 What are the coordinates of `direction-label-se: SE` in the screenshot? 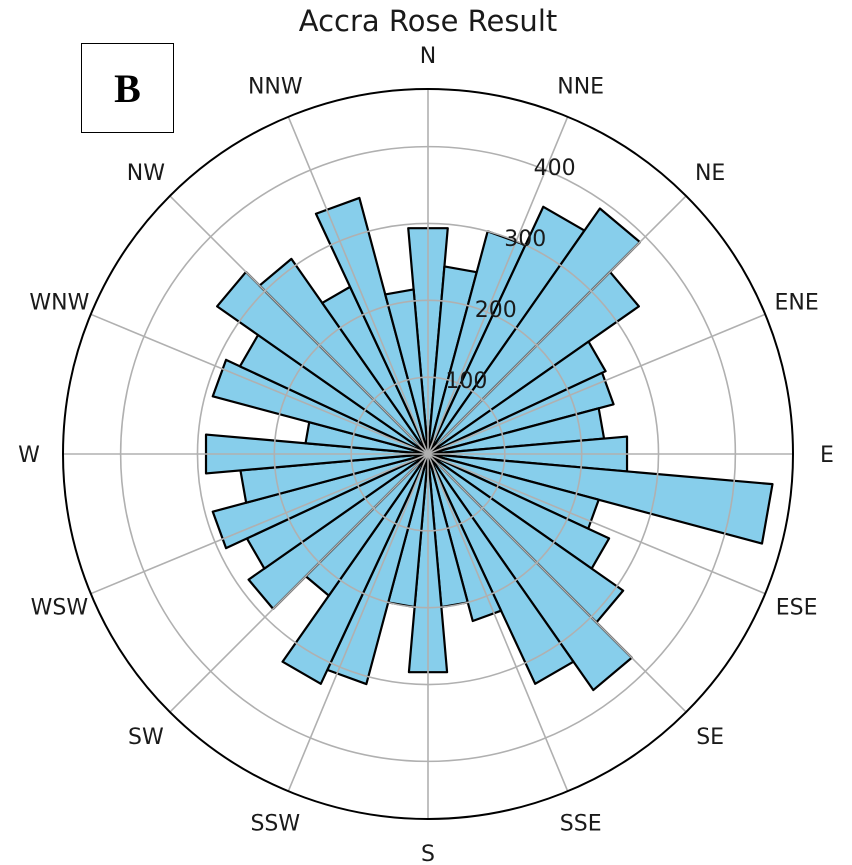 It's located at (710, 737).